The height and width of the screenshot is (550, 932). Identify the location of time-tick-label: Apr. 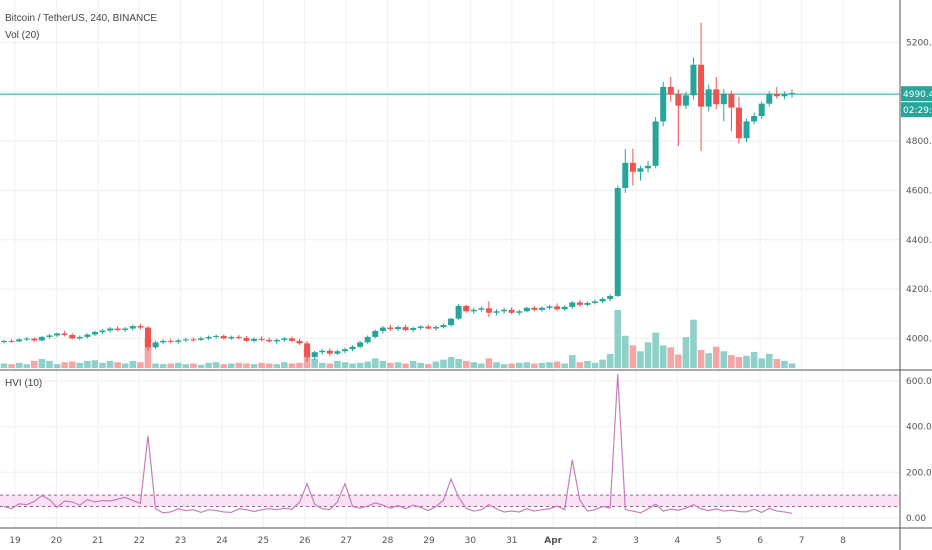
(553, 541).